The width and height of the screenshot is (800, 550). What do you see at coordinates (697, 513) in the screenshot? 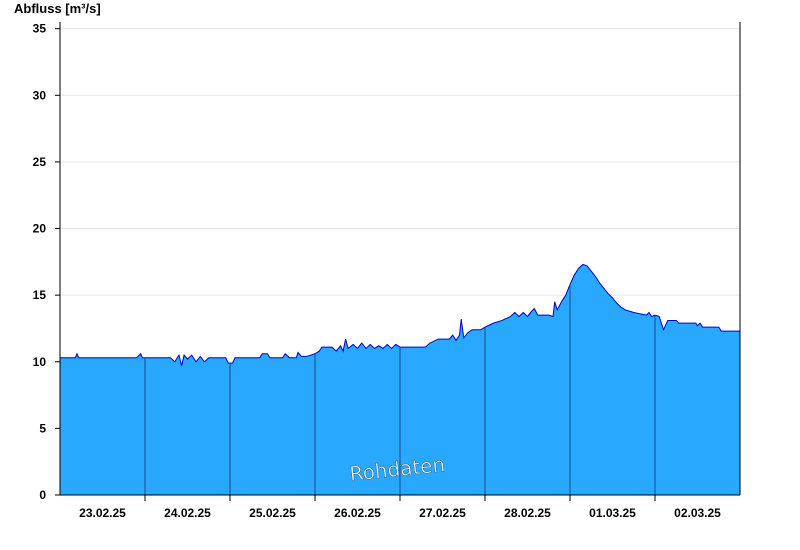
I see `x-tick-label: 02.03.25` at bounding box center [697, 513].